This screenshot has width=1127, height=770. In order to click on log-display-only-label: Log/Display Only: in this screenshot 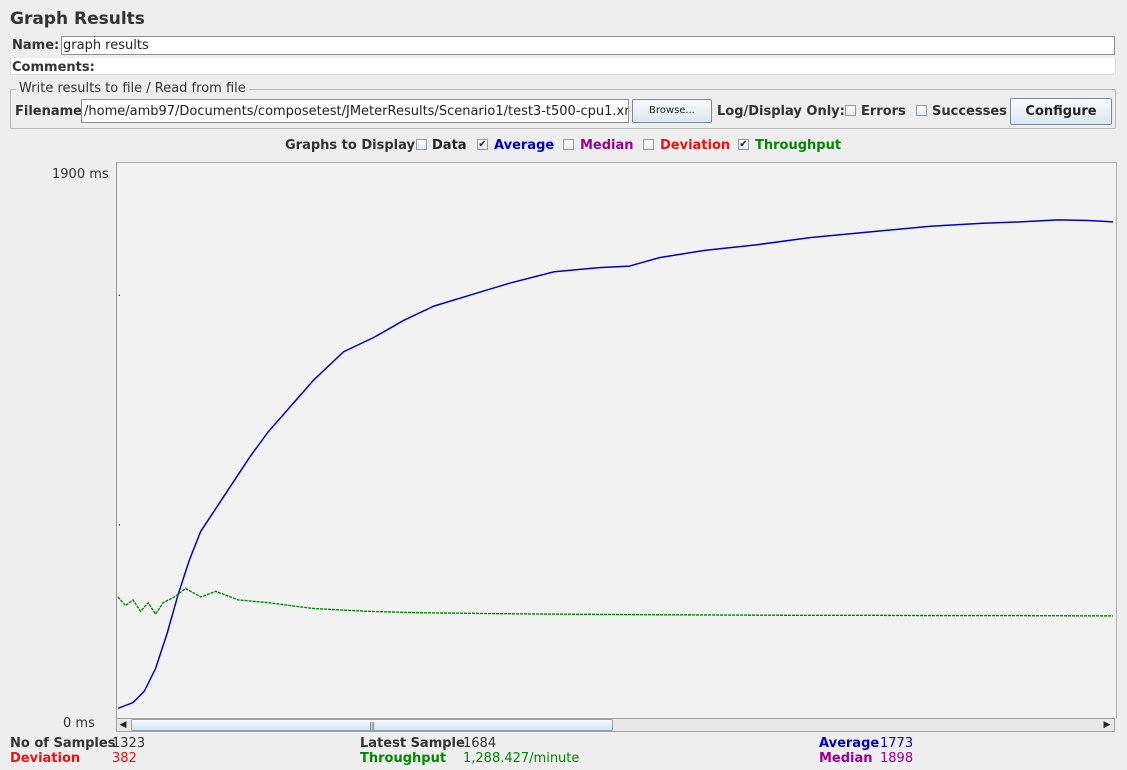, I will do `click(781, 111)`.